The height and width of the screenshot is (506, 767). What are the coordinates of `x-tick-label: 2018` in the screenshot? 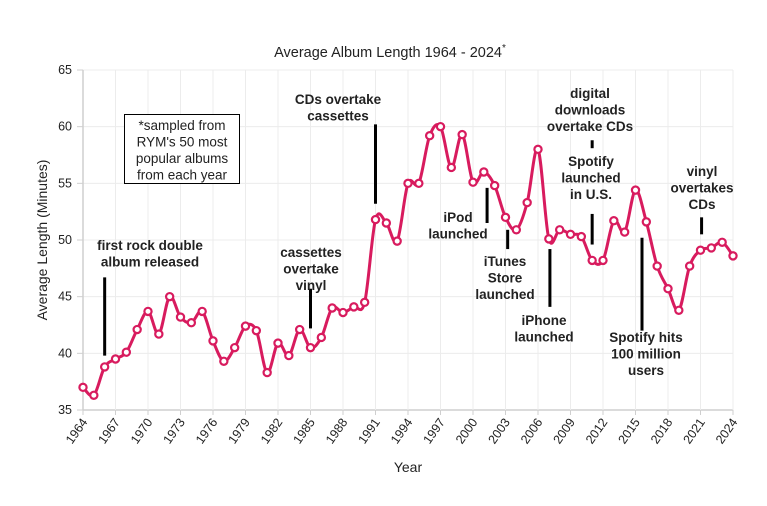 It's located at (661, 431).